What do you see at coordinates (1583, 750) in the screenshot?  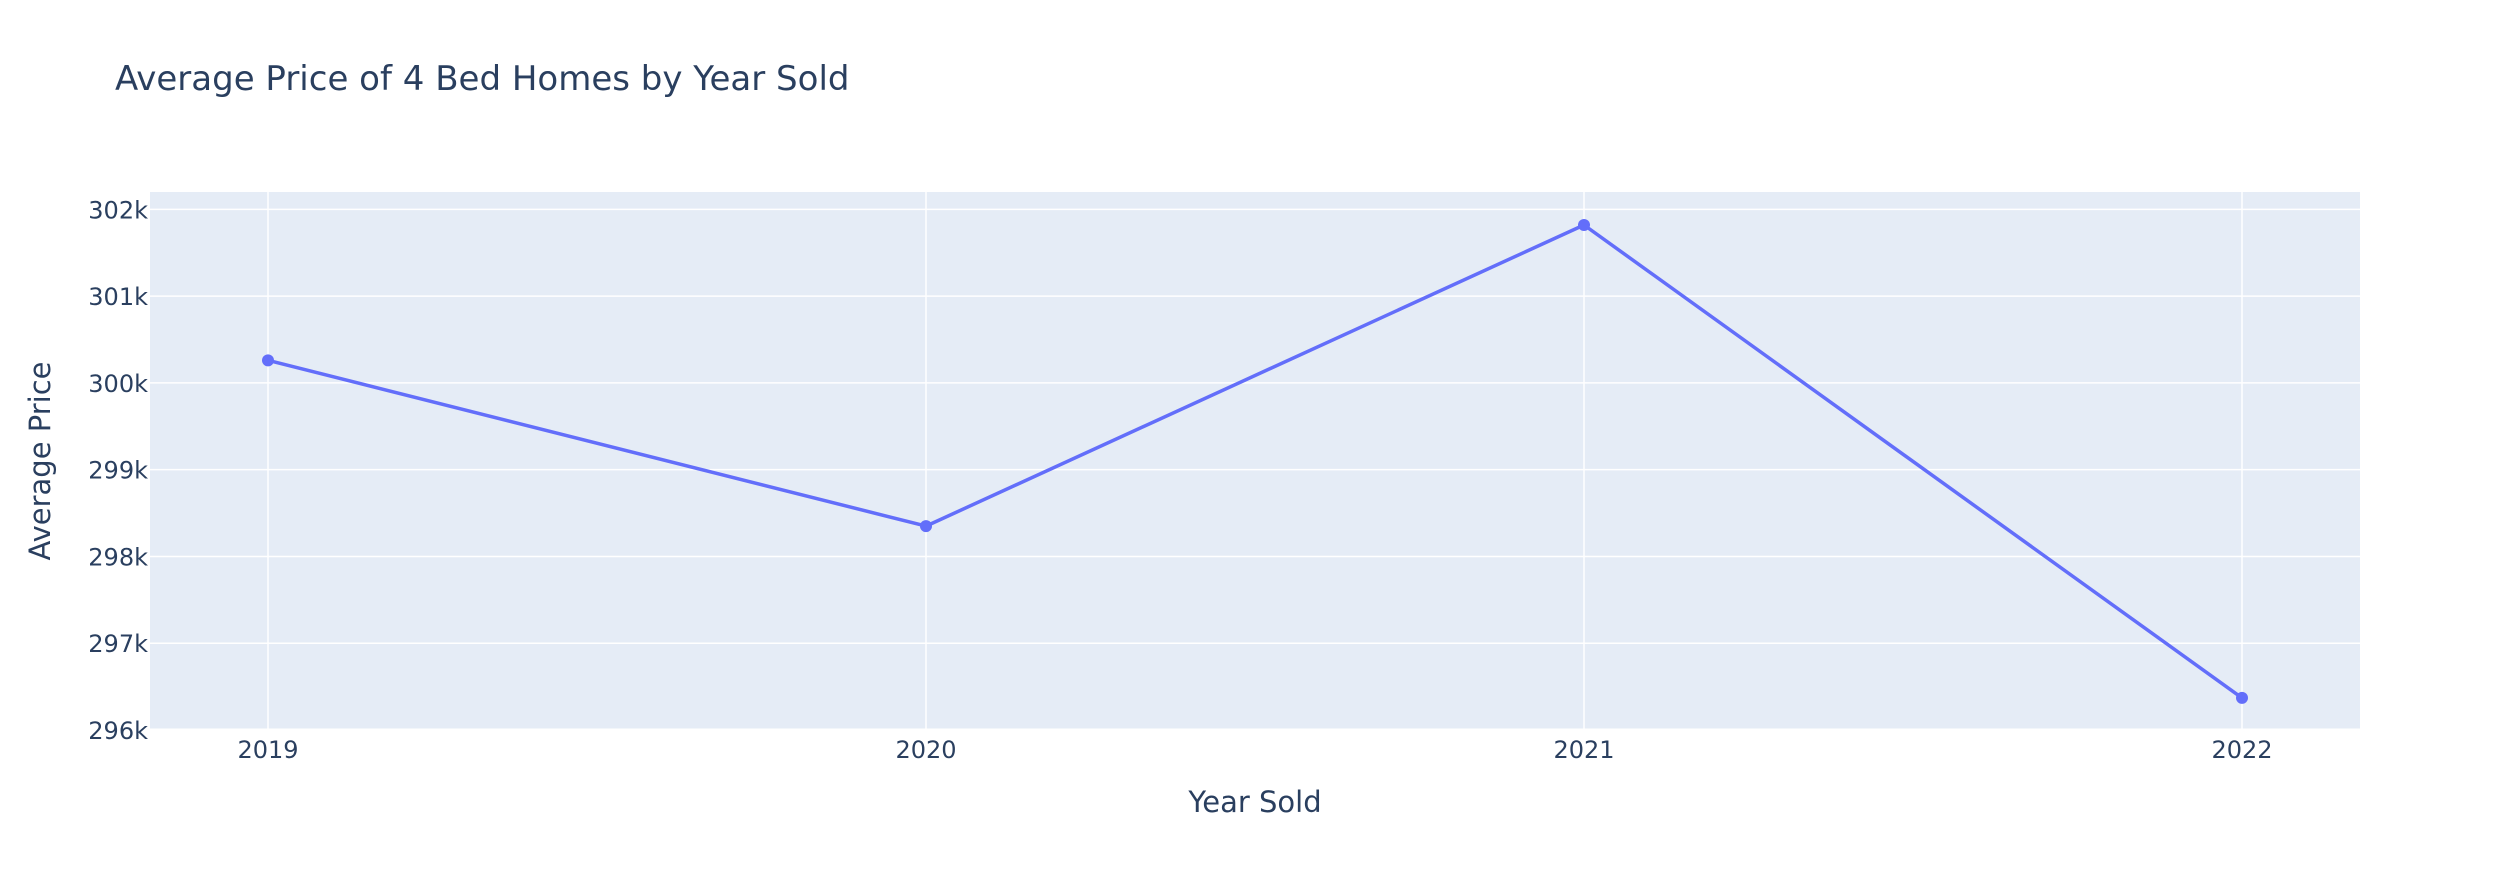 I see `x-tick-label: 2021` at bounding box center [1583, 750].